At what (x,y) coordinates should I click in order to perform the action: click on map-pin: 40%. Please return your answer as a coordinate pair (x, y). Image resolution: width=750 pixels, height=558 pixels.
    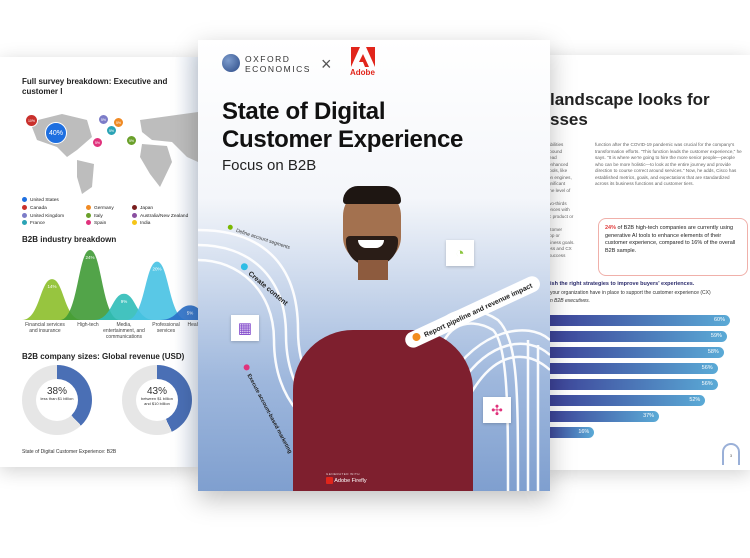
    Looking at the image, I should click on (56, 133).